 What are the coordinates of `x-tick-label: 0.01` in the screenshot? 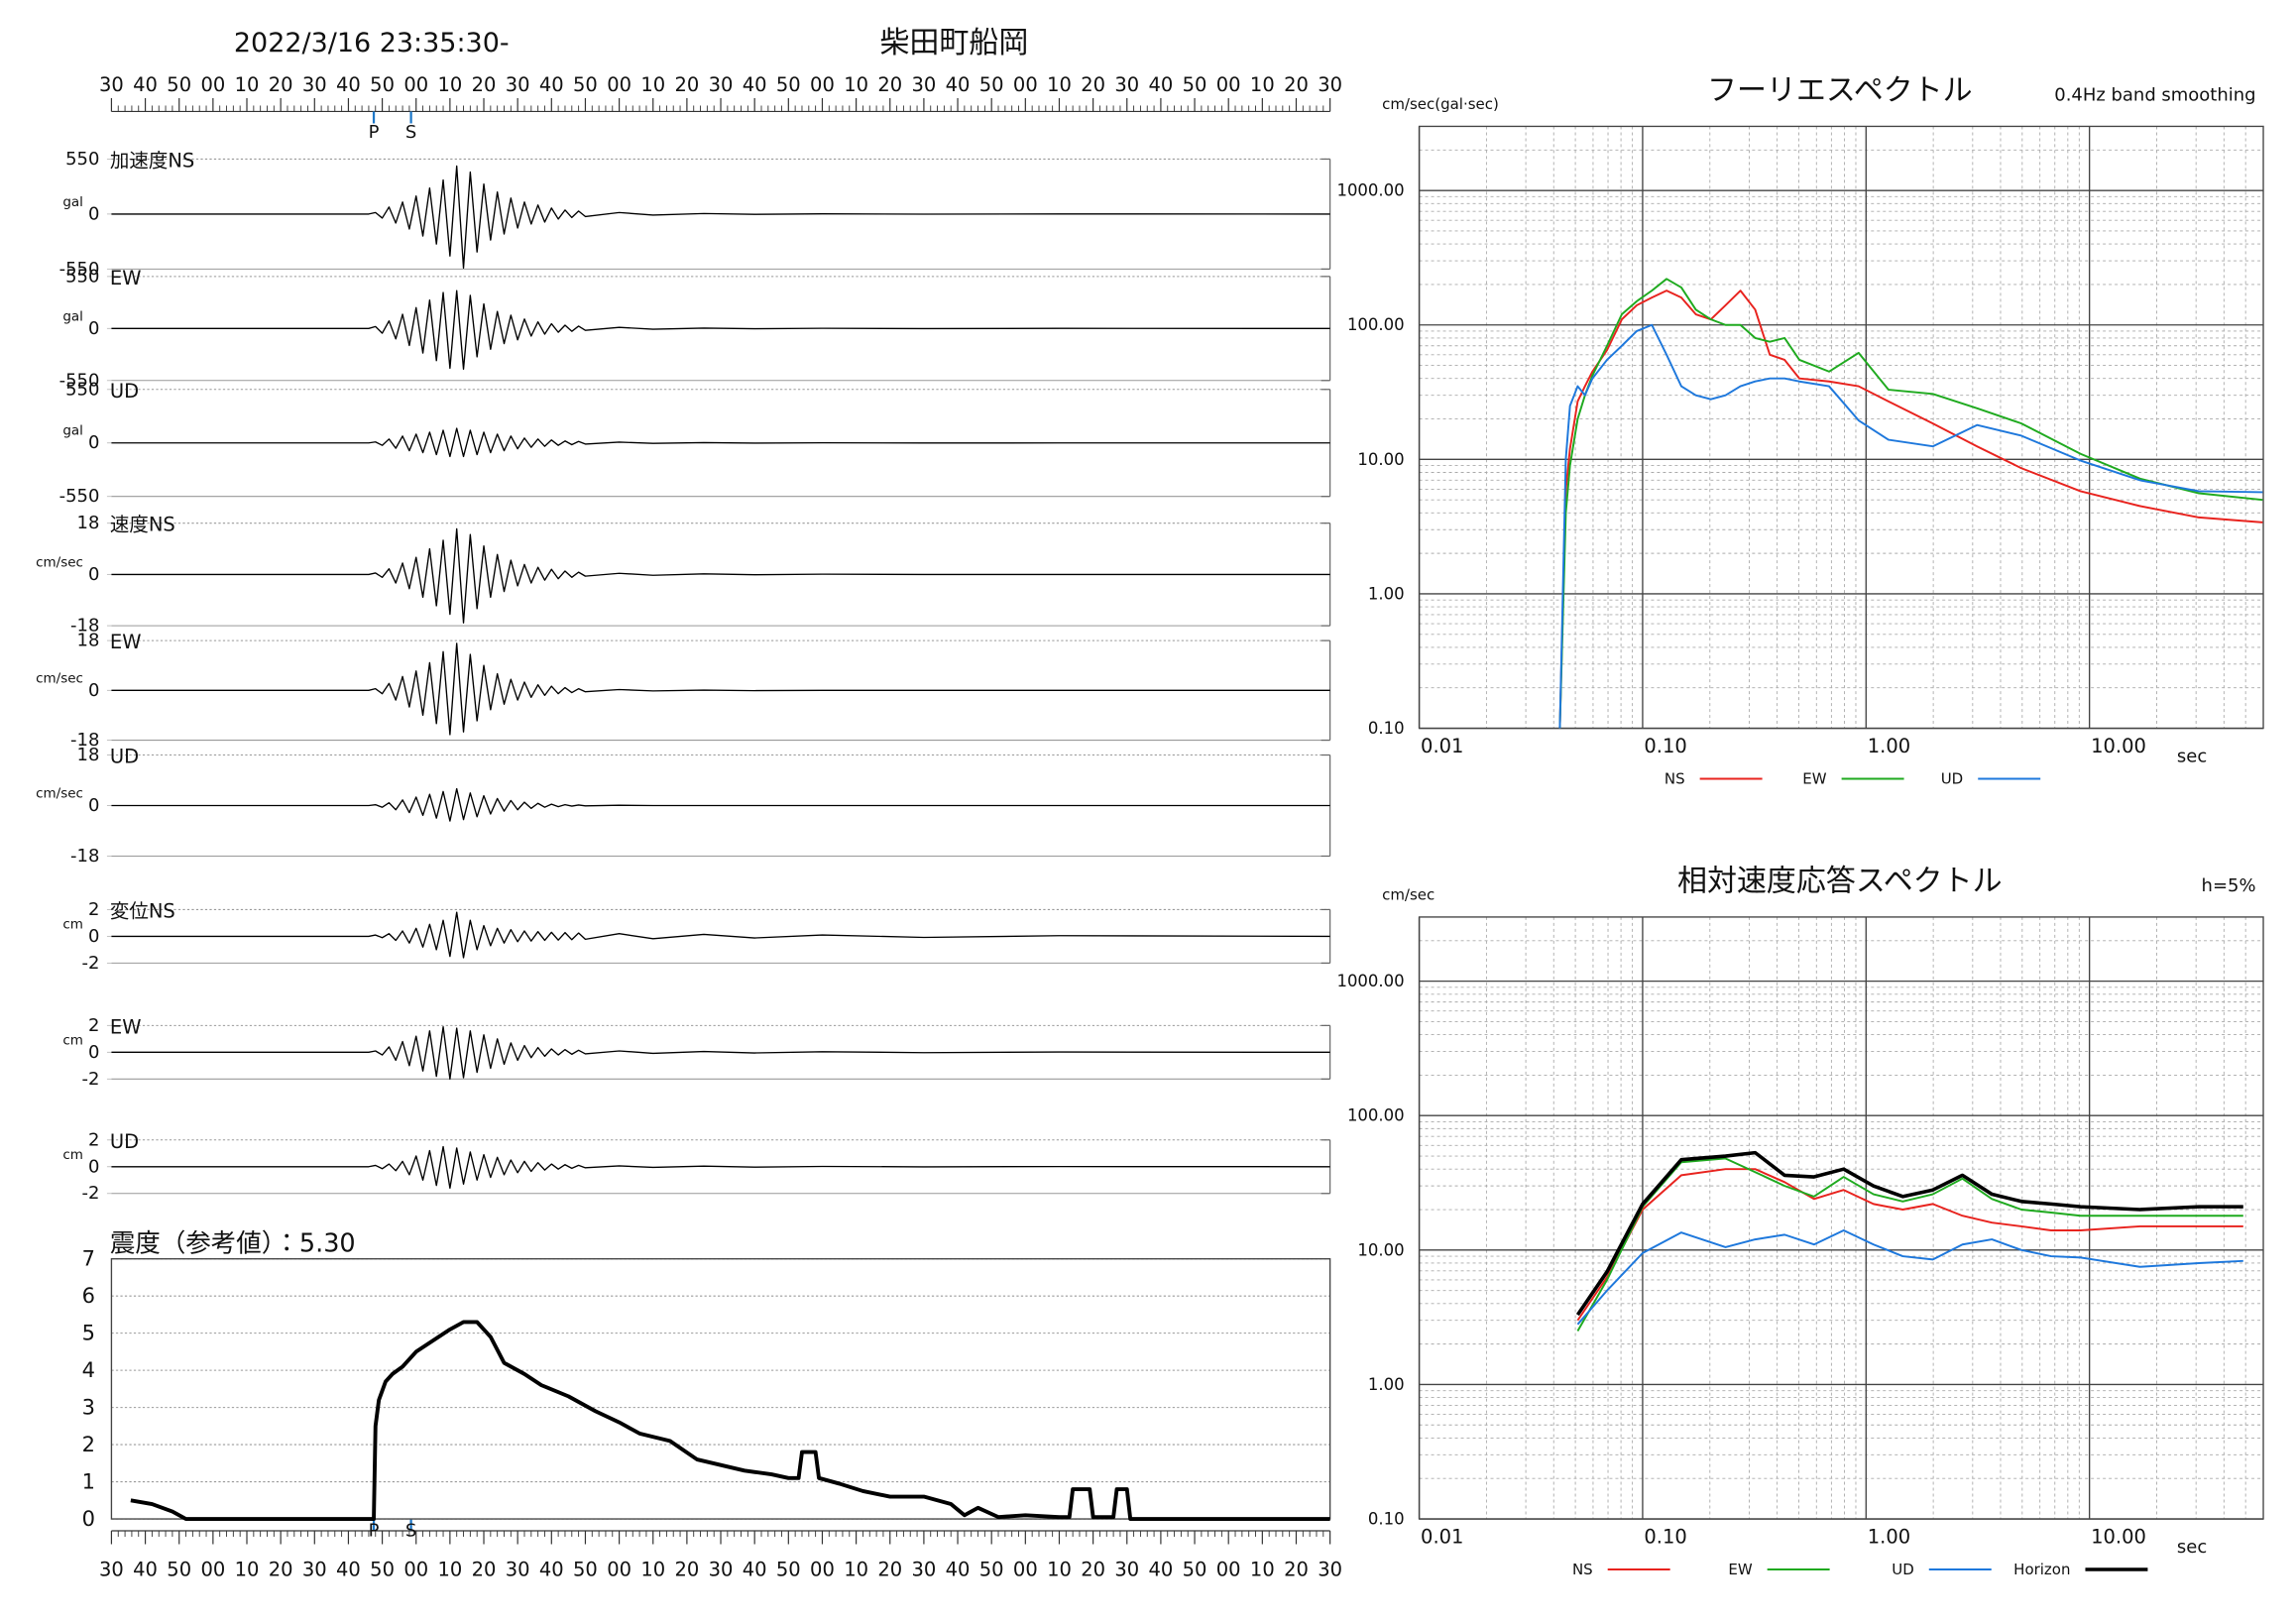 It's located at (1442, 1537).